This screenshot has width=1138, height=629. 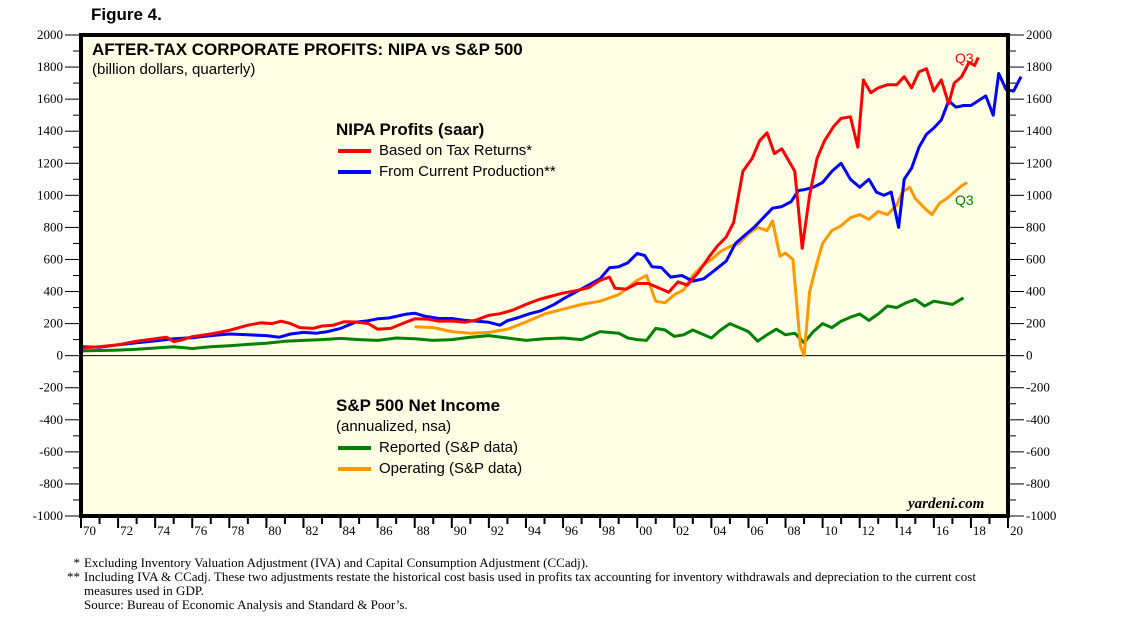 What do you see at coordinates (535, 530) in the screenshot?
I see `x-tick-label: 94` at bounding box center [535, 530].